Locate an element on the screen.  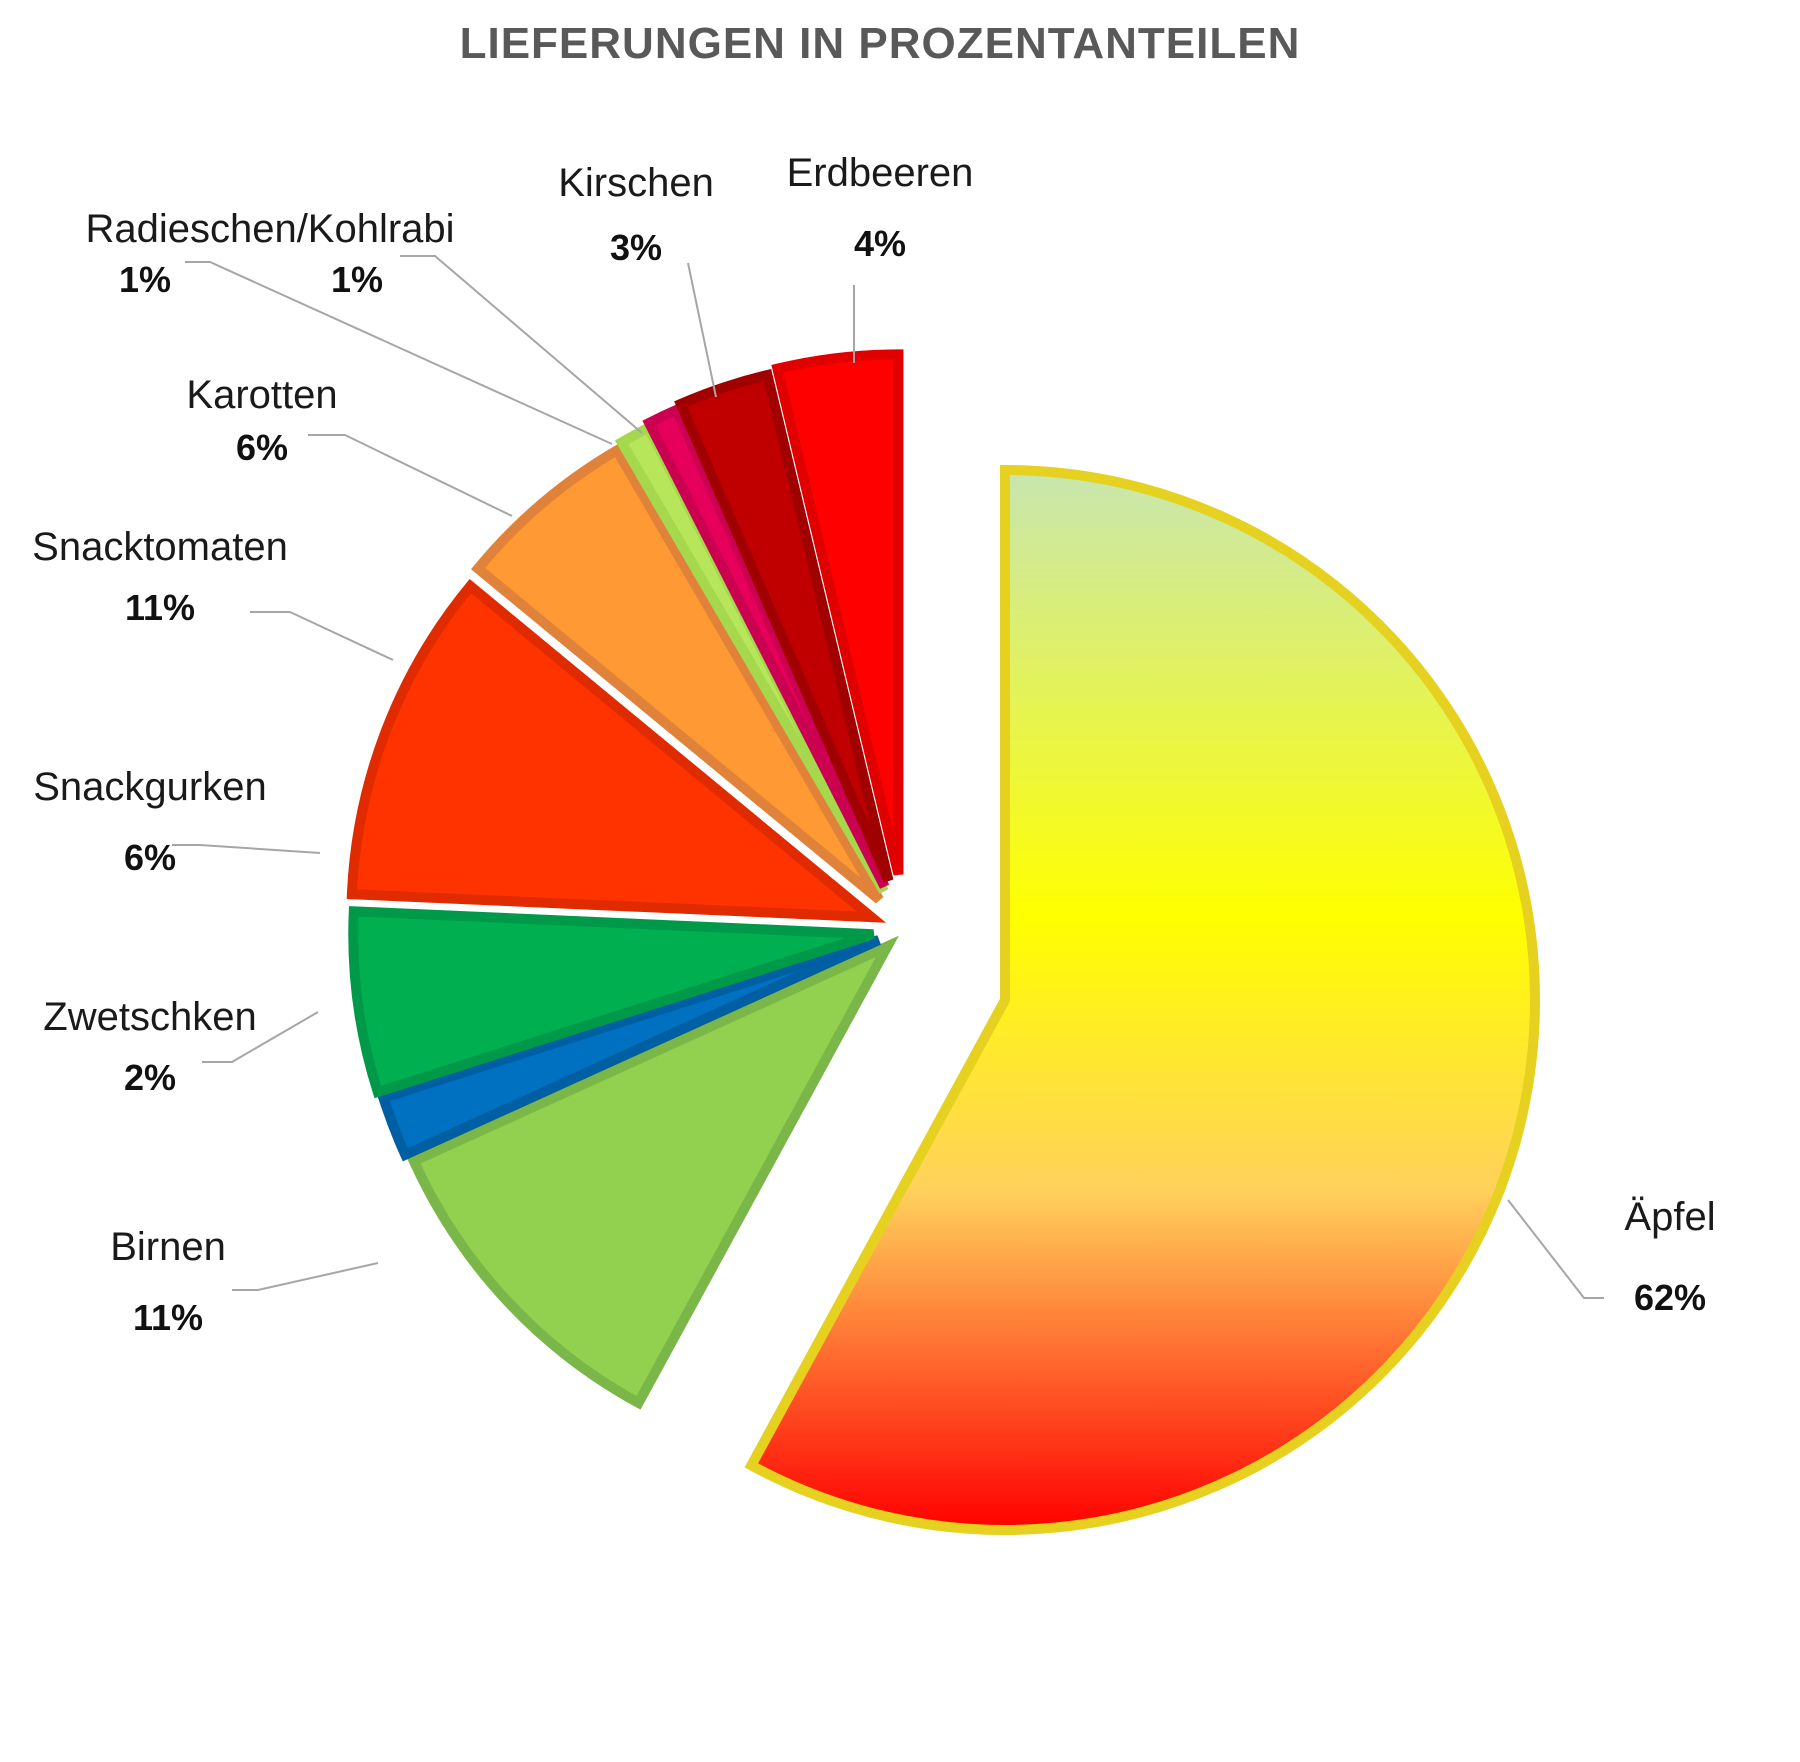
slice-category-label: Kirschen is located at coordinates (636, 183).